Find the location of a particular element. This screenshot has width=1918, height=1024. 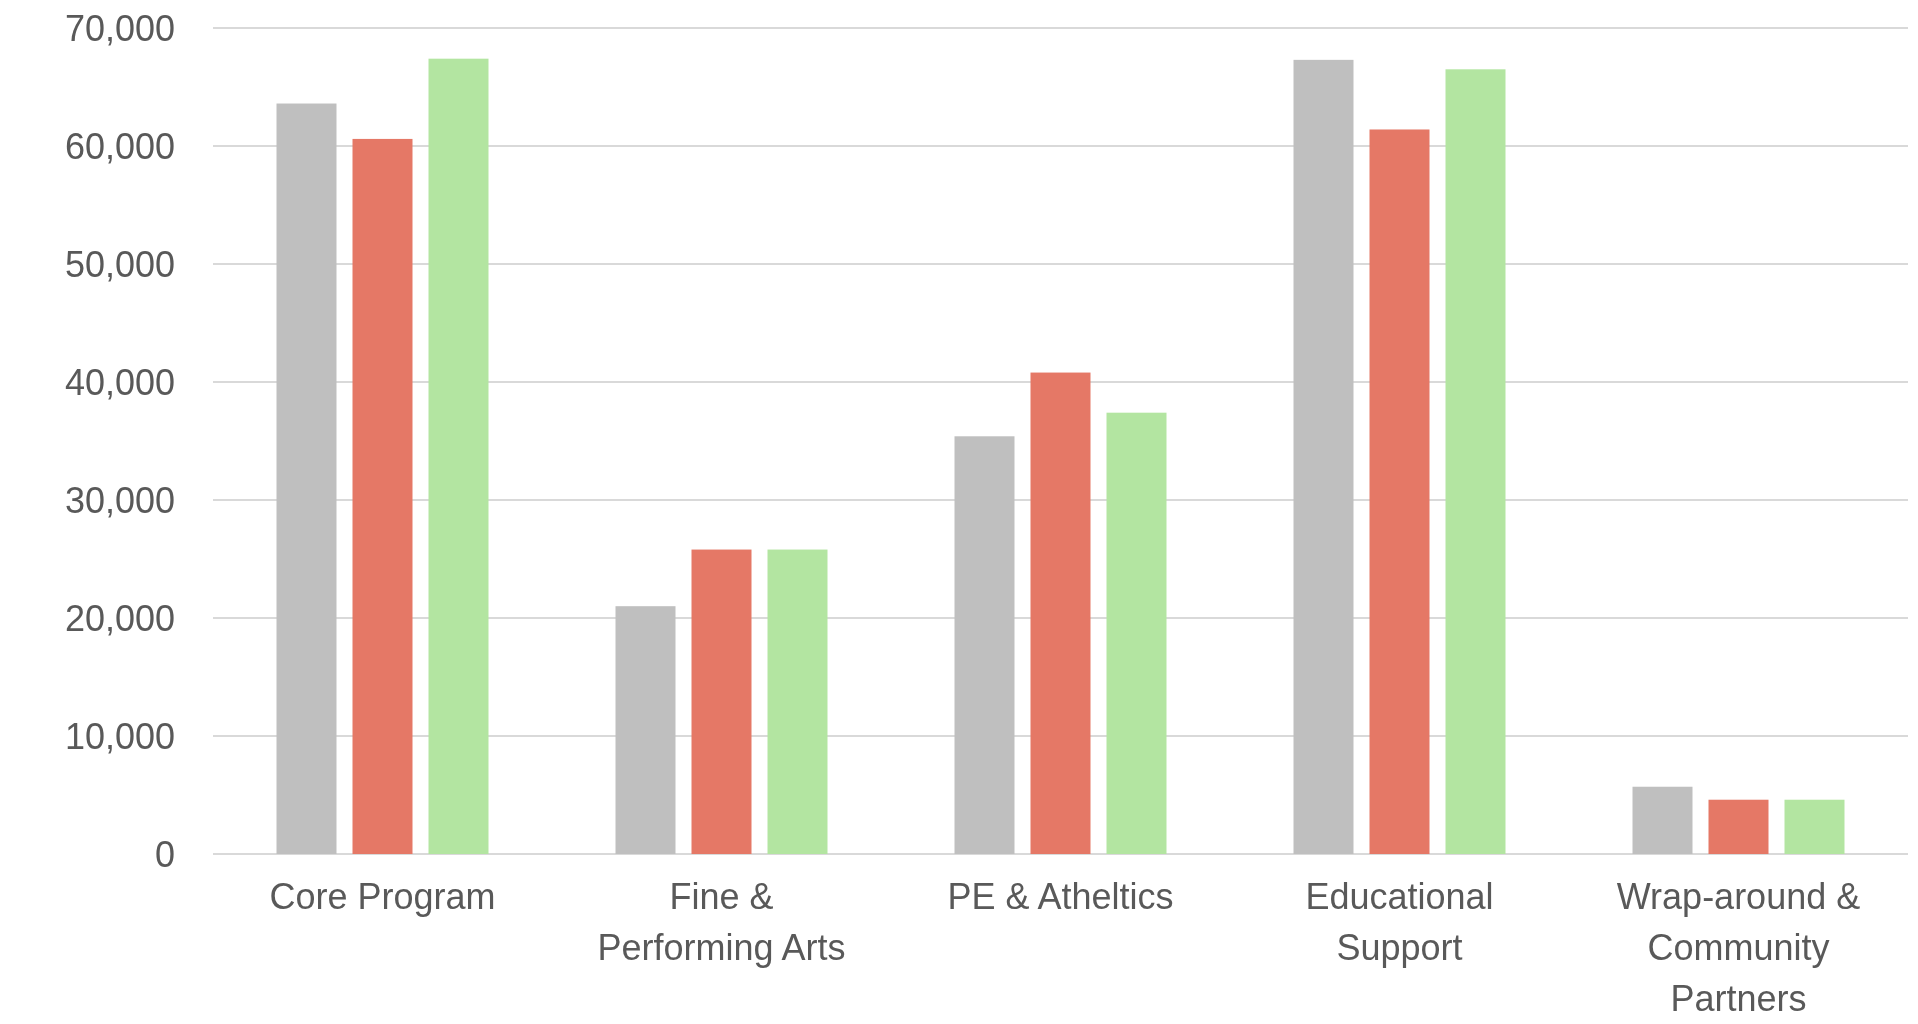

y-tick-label: 20,000 is located at coordinates (119, 618).